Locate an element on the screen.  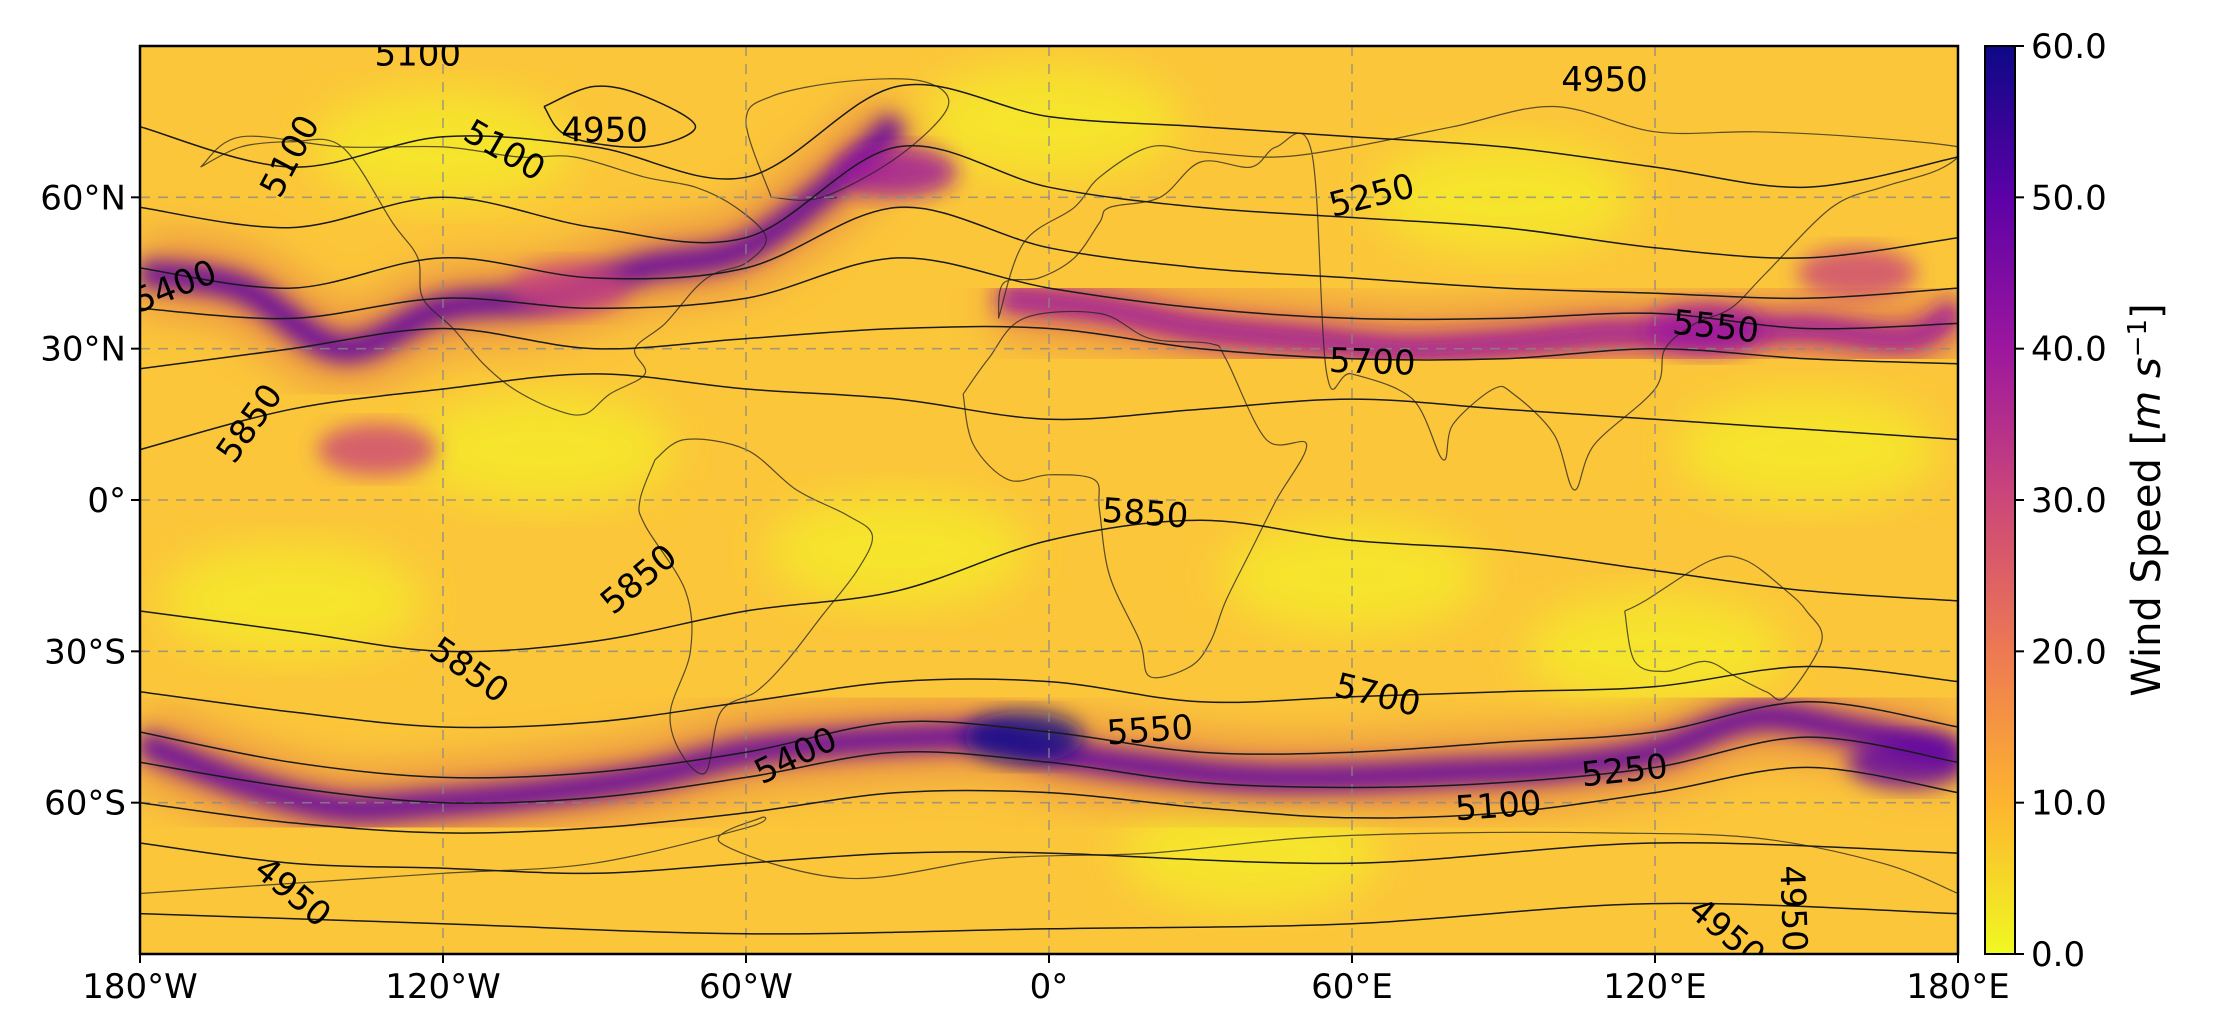
y-tick-label: 30°N is located at coordinates (83, 350).